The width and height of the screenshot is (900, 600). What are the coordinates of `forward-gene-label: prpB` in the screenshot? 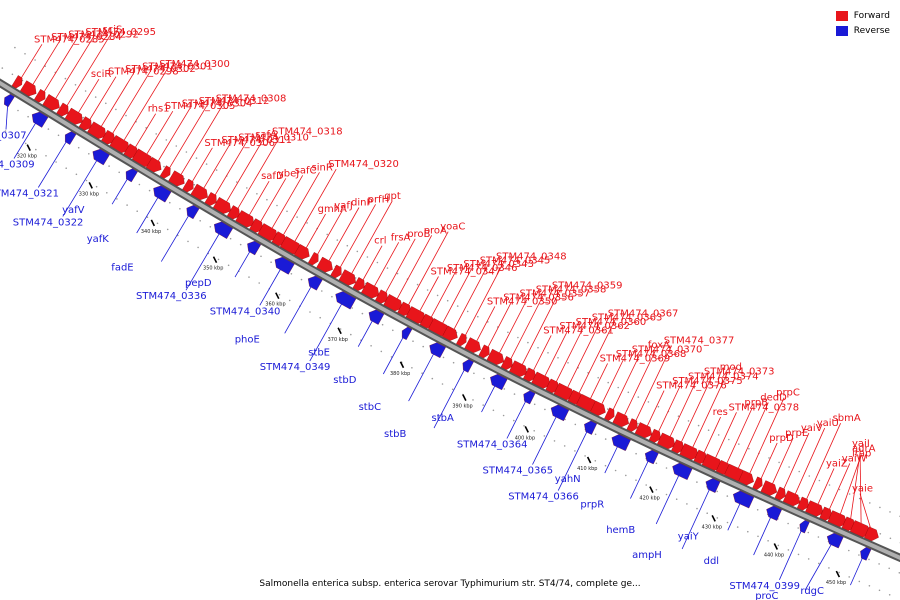 It's located at (756, 403).